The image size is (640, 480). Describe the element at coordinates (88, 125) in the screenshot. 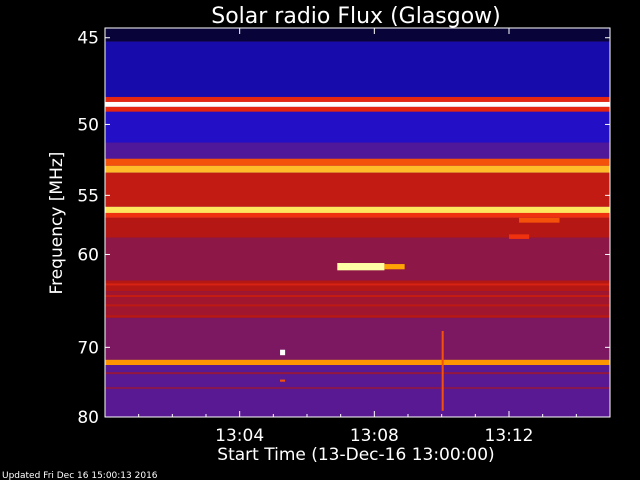

I see `y-tick-label: 50` at that location.